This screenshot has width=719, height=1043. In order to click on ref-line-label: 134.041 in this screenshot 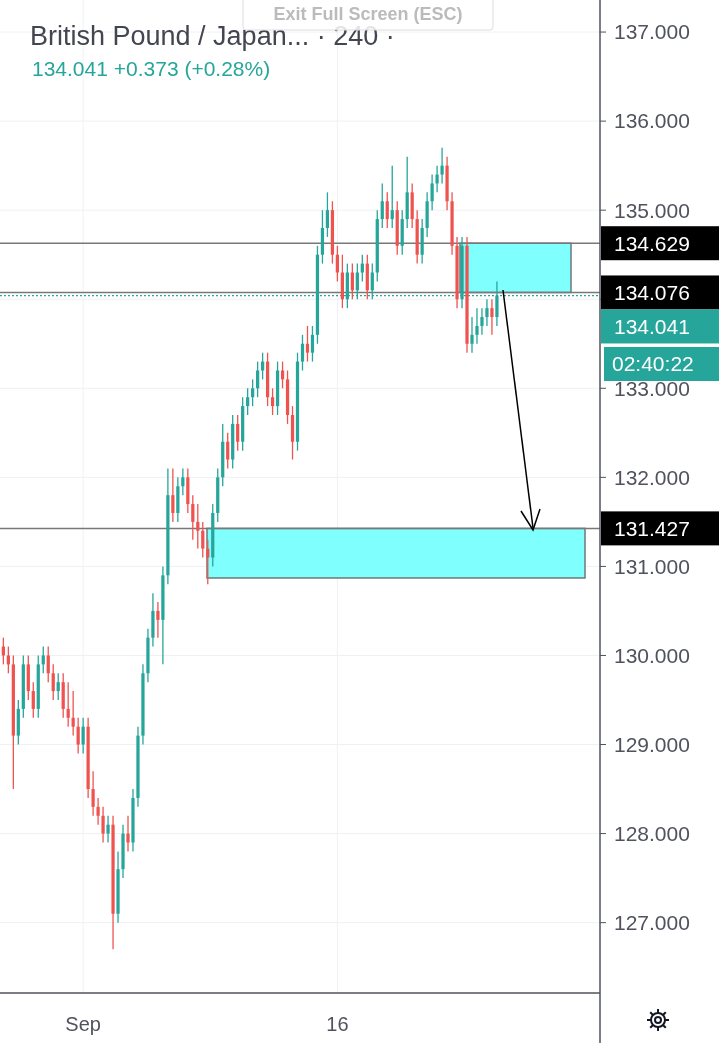, I will do `click(652, 326)`.